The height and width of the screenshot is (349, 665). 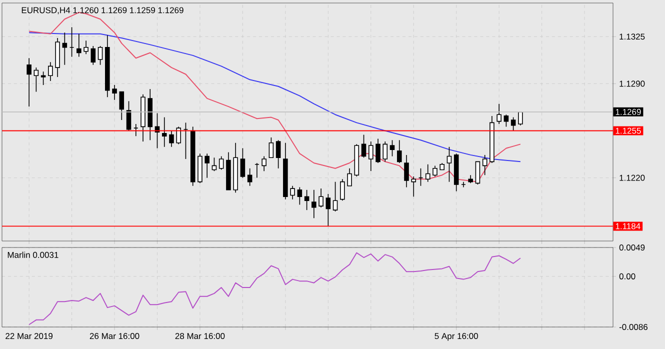 What do you see at coordinates (632, 247) in the screenshot?
I see `y-tick-label: 0.0049` at bounding box center [632, 247].